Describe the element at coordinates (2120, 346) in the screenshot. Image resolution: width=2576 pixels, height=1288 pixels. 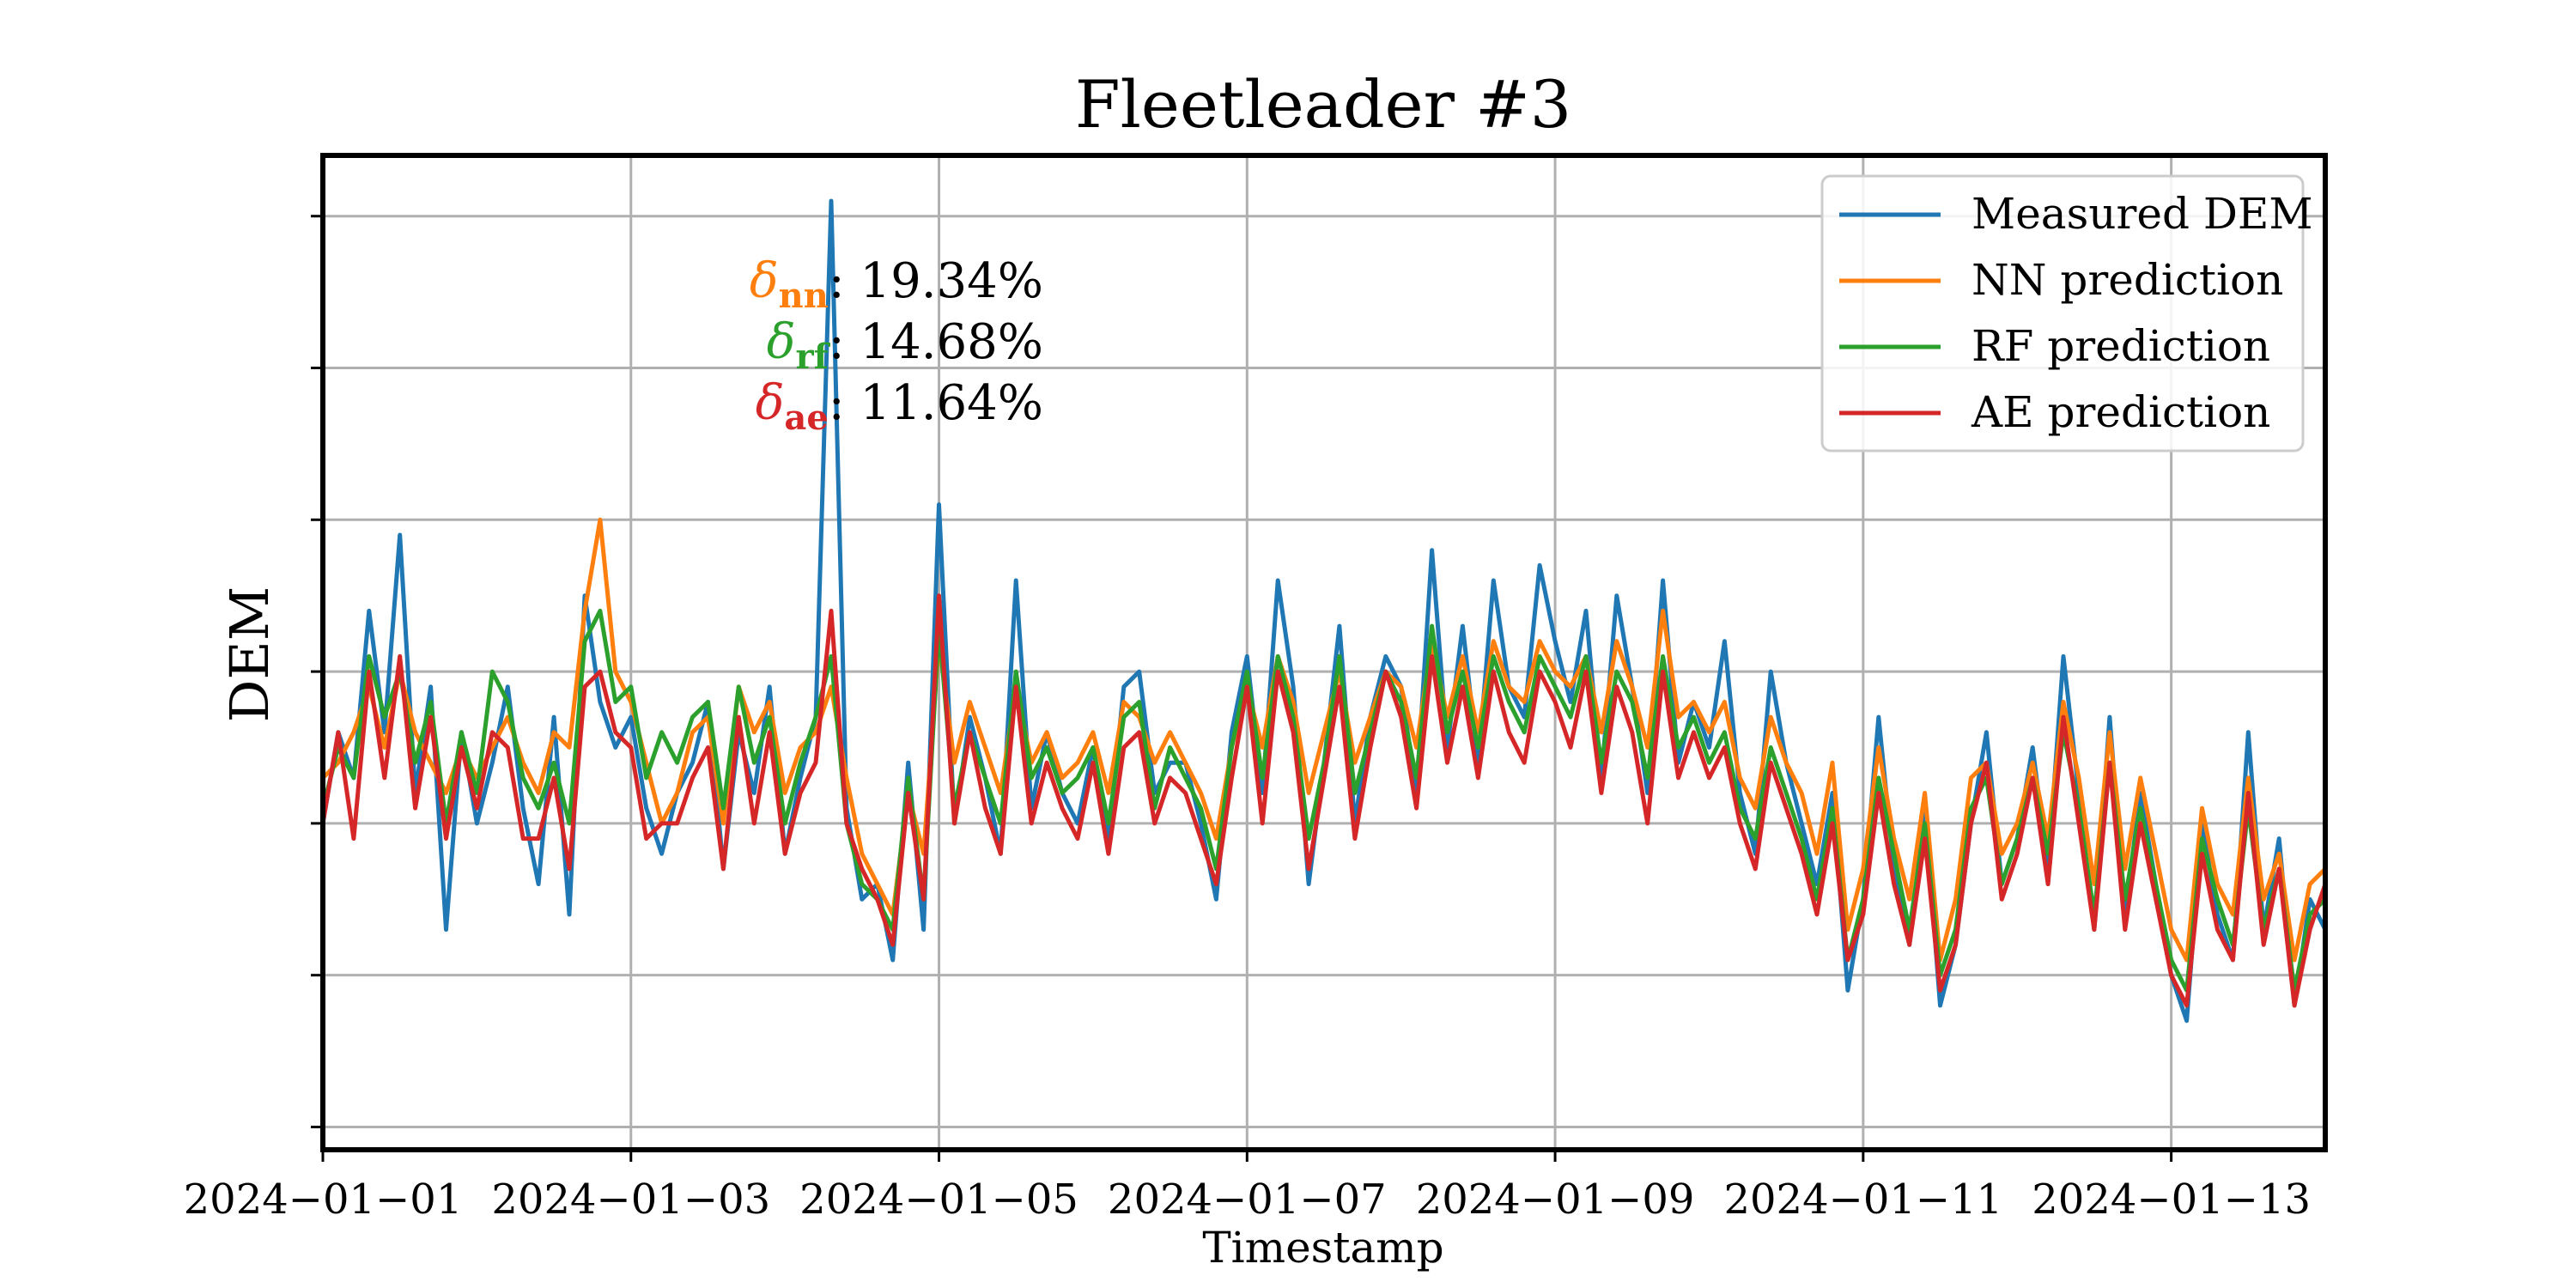
I see `legend-label: RF prediction` at that location.